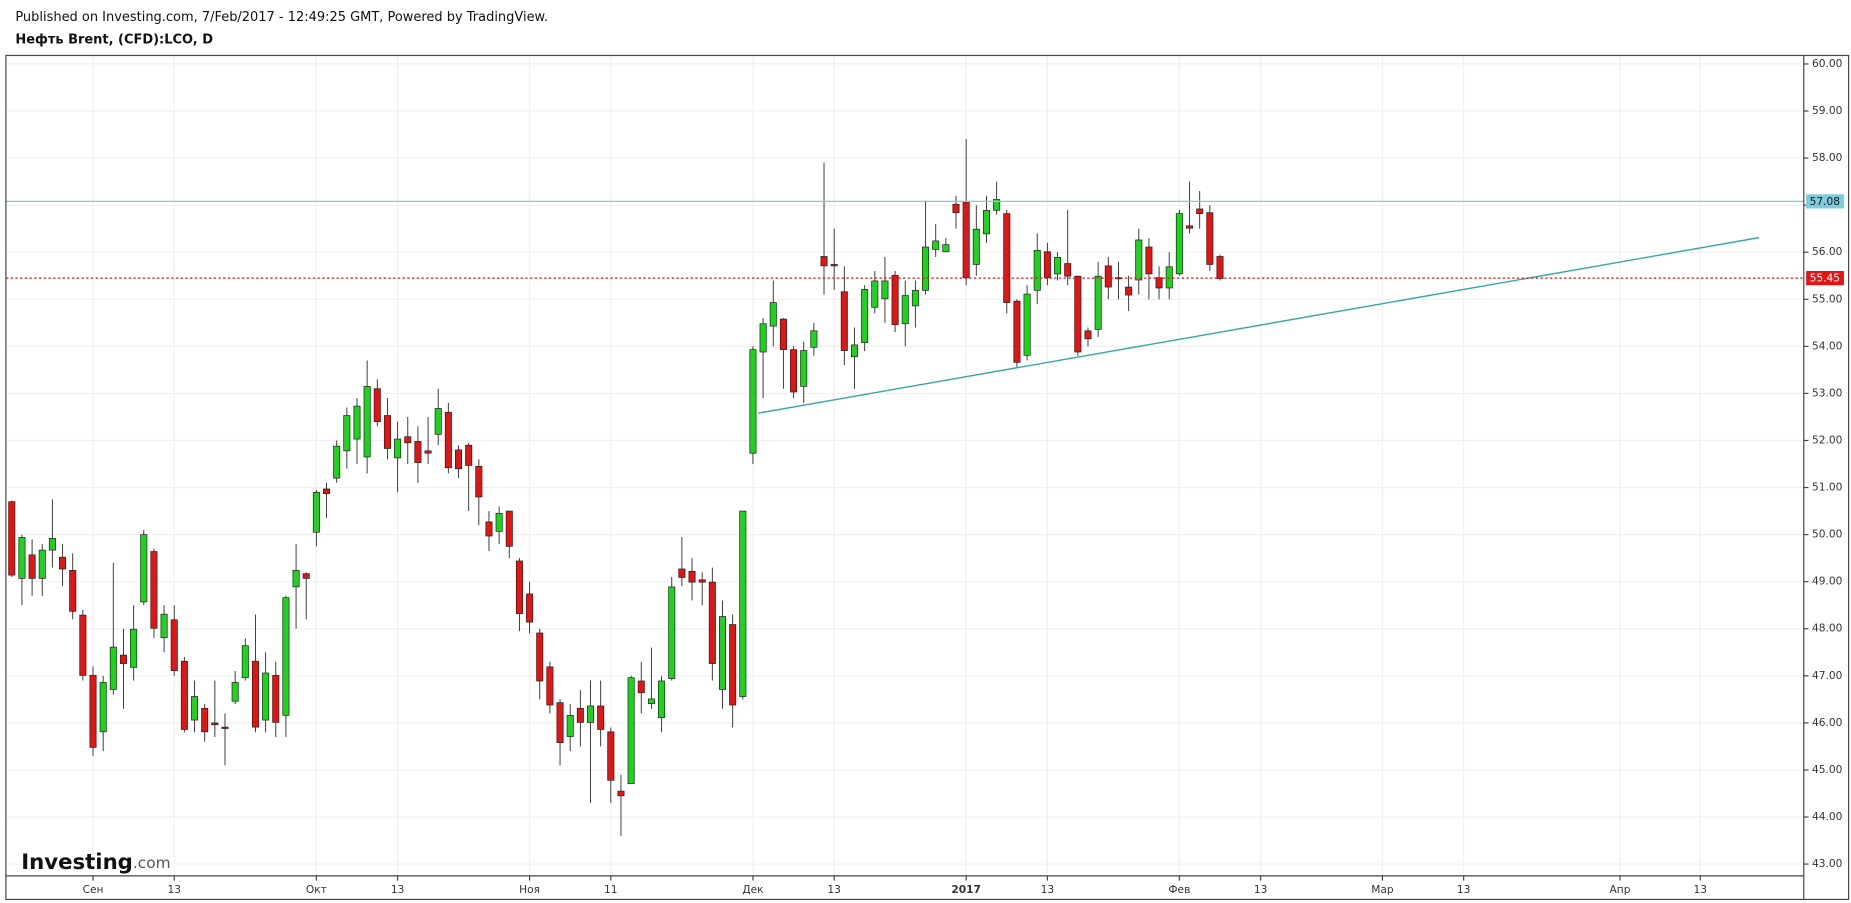  I want to click on y-tick-label: 53.00, so click(1827, 392).